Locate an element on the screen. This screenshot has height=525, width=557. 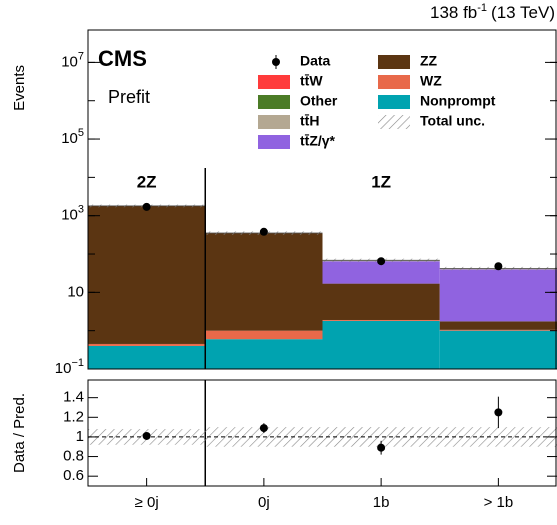
subtitle: Prefit is located at coordinates (129, 97).